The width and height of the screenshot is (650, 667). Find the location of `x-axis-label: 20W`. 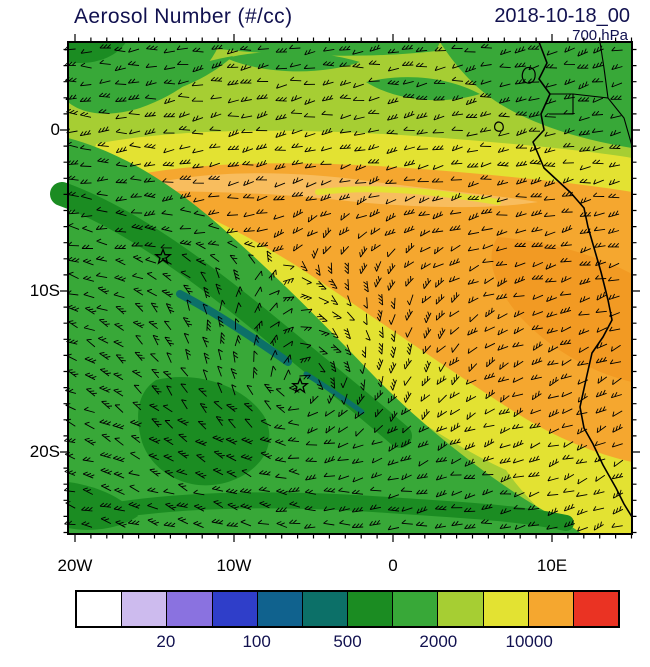

x-axis-label: 20W is located at coordinates (75, 565).